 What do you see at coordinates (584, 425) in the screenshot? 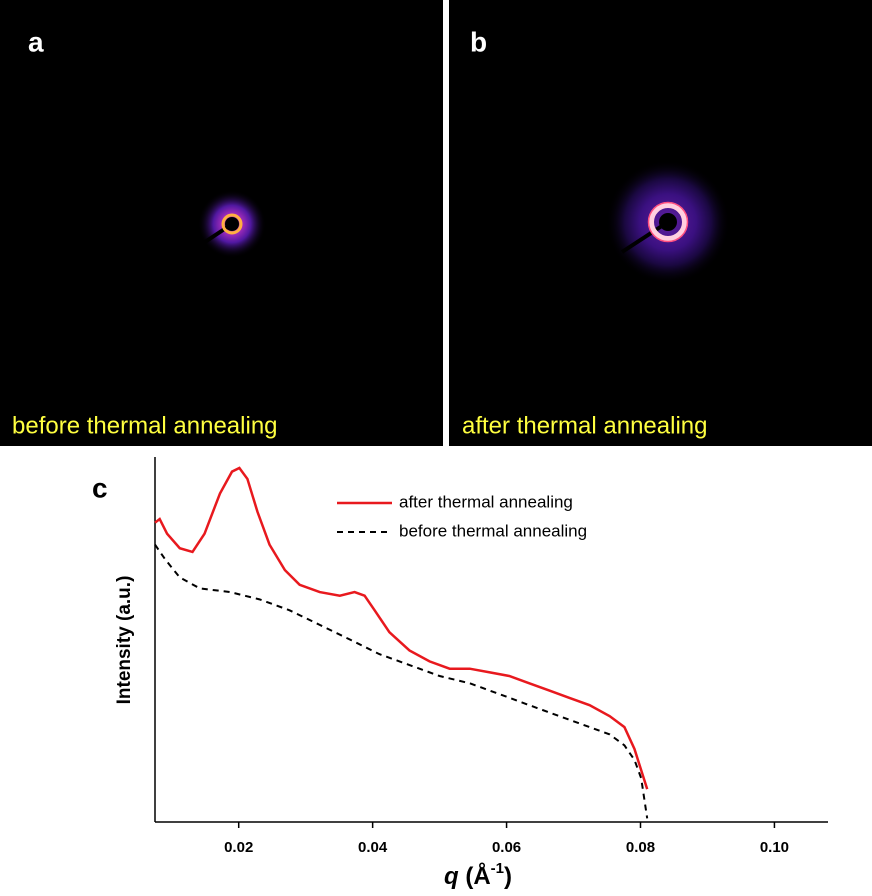
I see `caption: after thermal annealing` at bounding box center [584, 425].